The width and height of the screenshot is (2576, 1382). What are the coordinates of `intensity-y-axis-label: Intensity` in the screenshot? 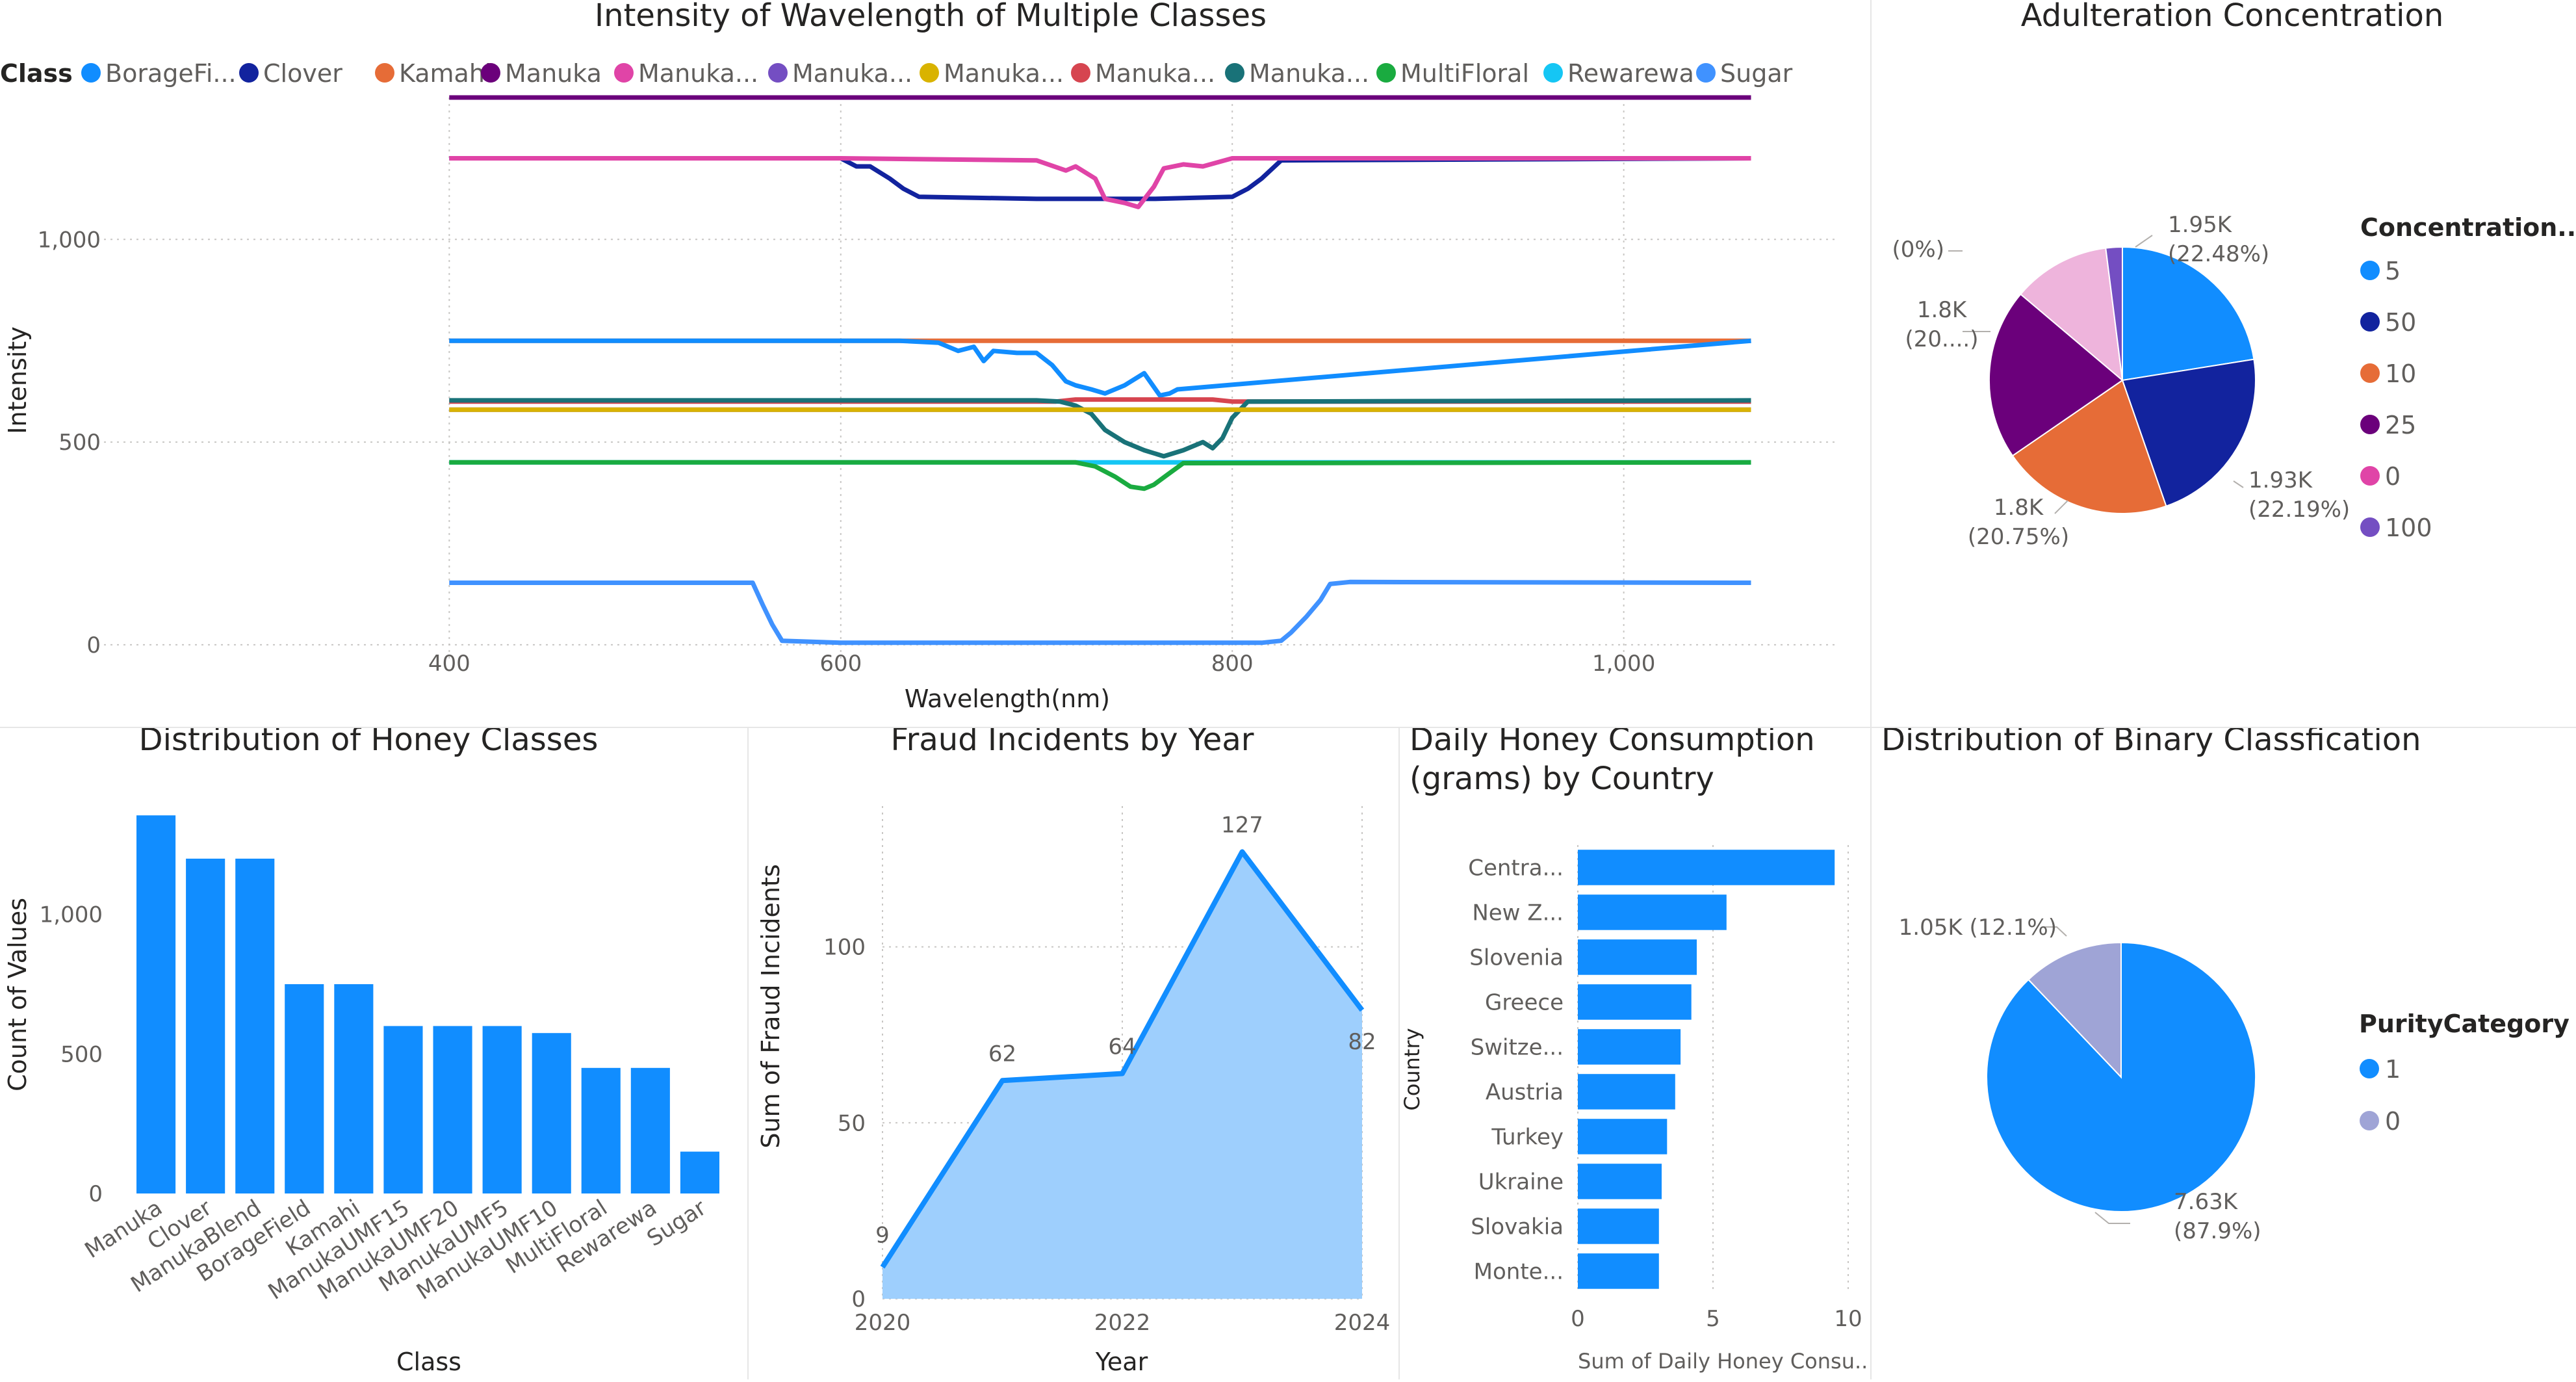 It's located at (17, 380).